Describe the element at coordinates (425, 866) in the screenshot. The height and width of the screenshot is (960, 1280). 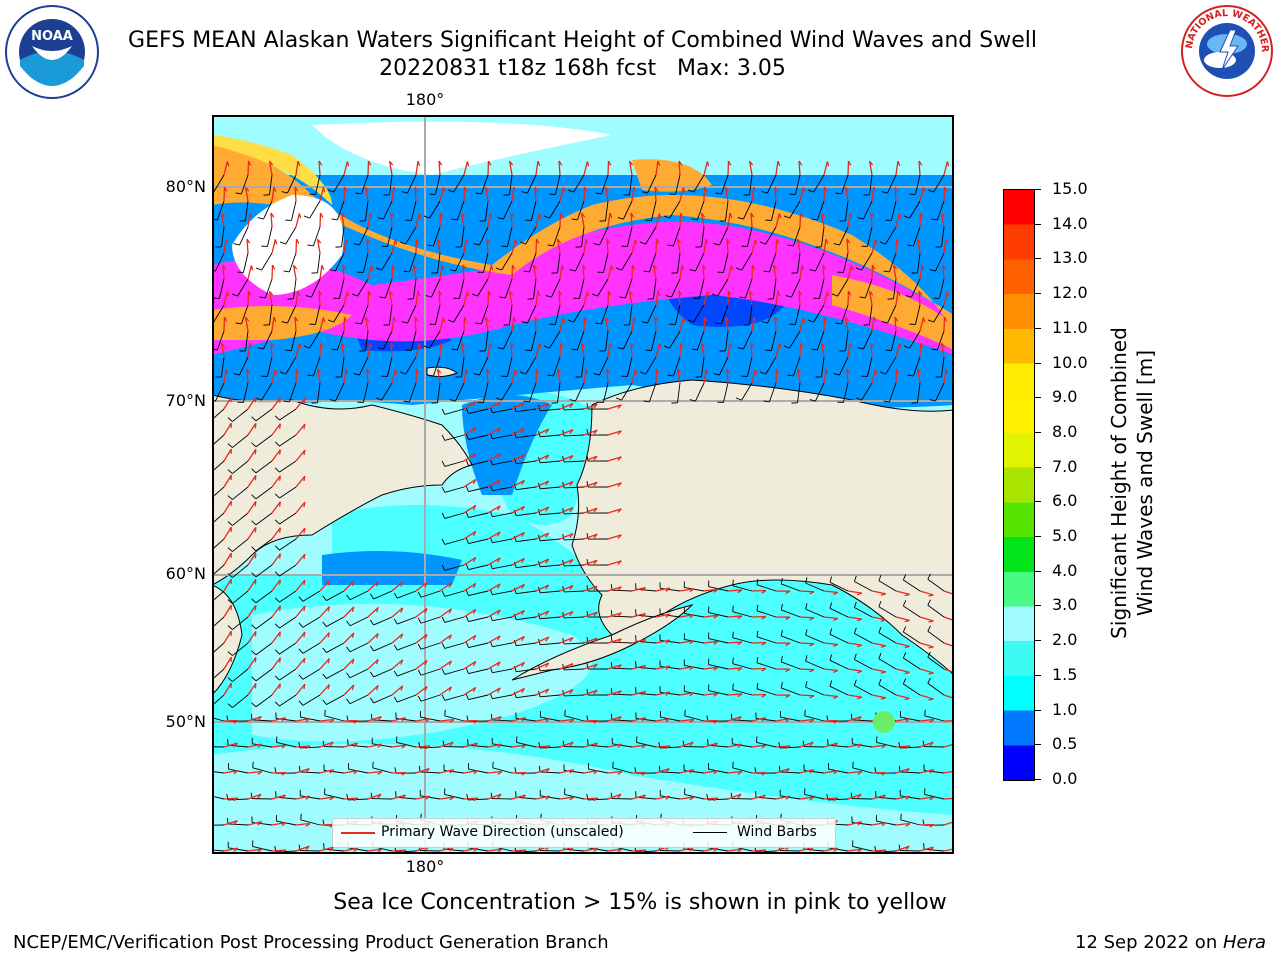
I see `lon-label-bottom: 180°` at that location.